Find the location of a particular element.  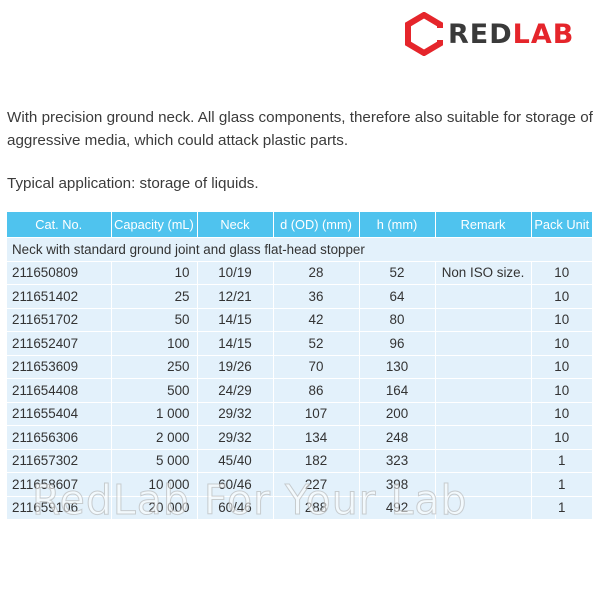

capacity-cell: 25 is located at coordinates (154, 296).